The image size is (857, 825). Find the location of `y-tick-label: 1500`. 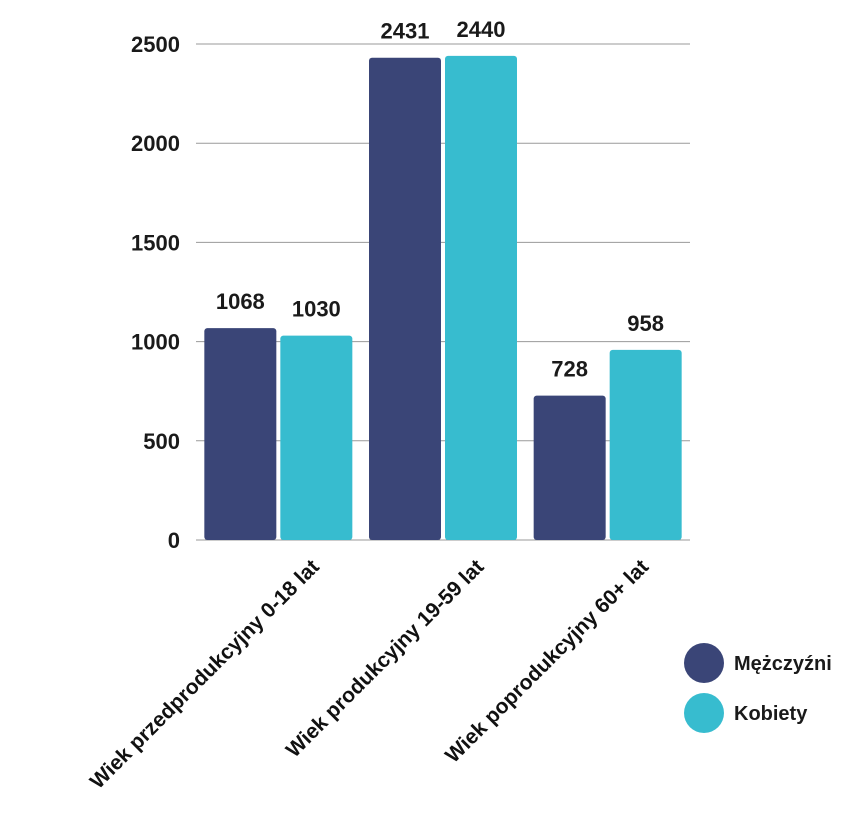

y-tick-label: 1500 is located at coordinates (155, 242).